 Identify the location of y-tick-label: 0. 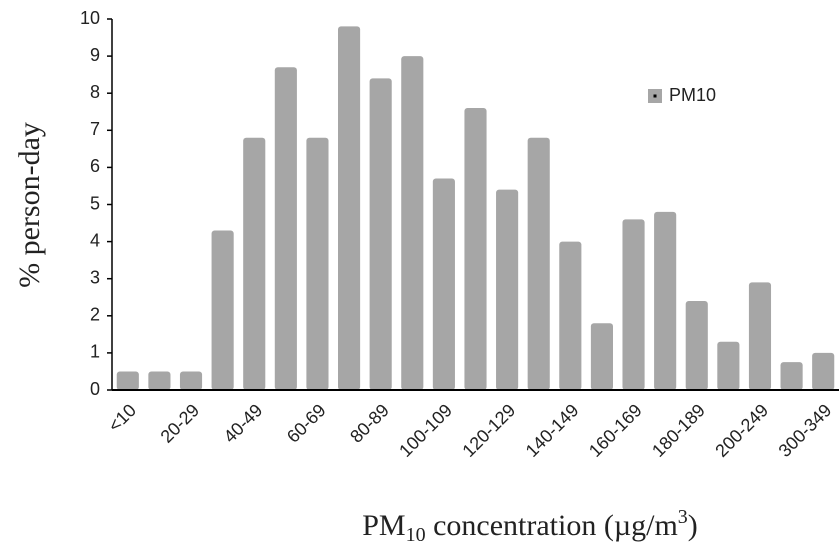
(95, 389).